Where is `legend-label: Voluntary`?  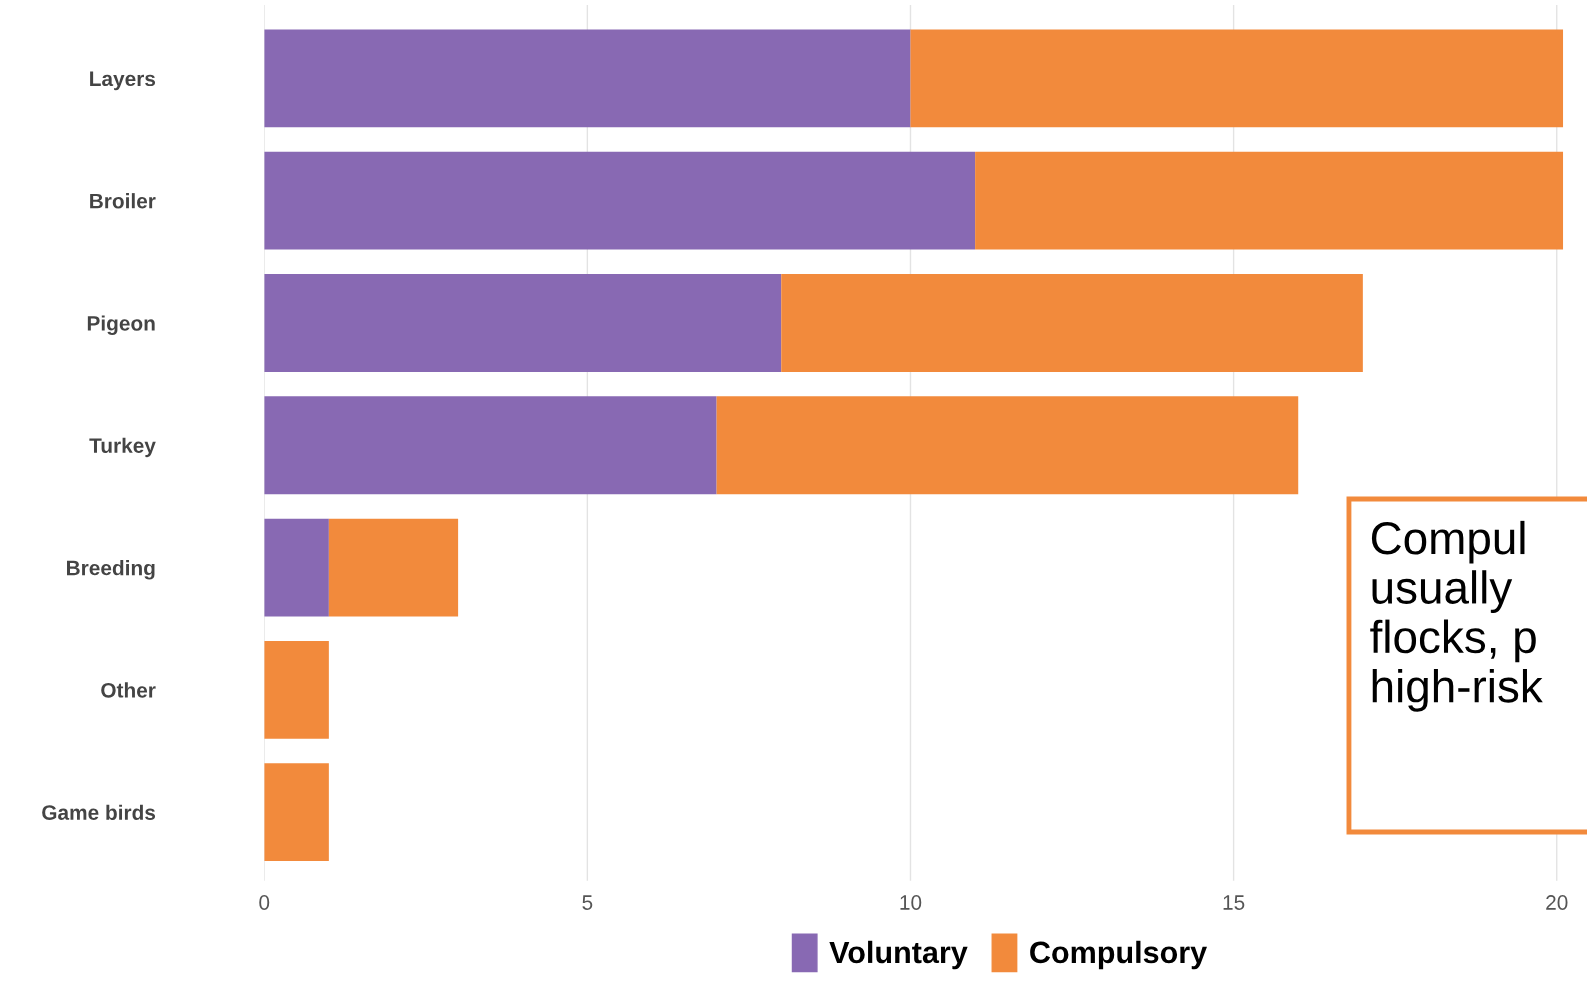
legend-label: Voluntary is located at coordinates (898, 955).